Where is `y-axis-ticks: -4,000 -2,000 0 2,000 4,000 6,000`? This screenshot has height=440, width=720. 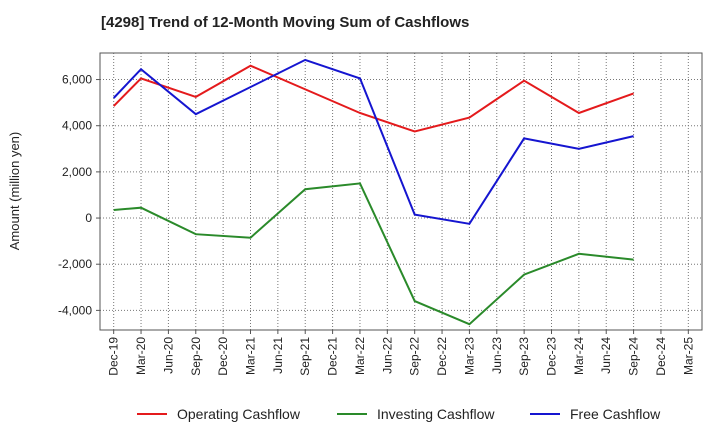 y-axis-ticks: -4,000 -2,000 0 2,000 4,000 6,000 is located at coordinates (79, 195).